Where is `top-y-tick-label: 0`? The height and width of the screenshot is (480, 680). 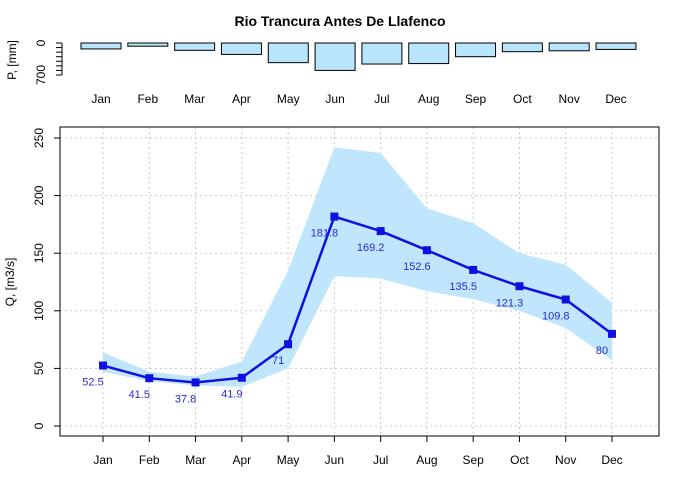
top-y-tick-label: 0 is located at coordinates (41, 42).